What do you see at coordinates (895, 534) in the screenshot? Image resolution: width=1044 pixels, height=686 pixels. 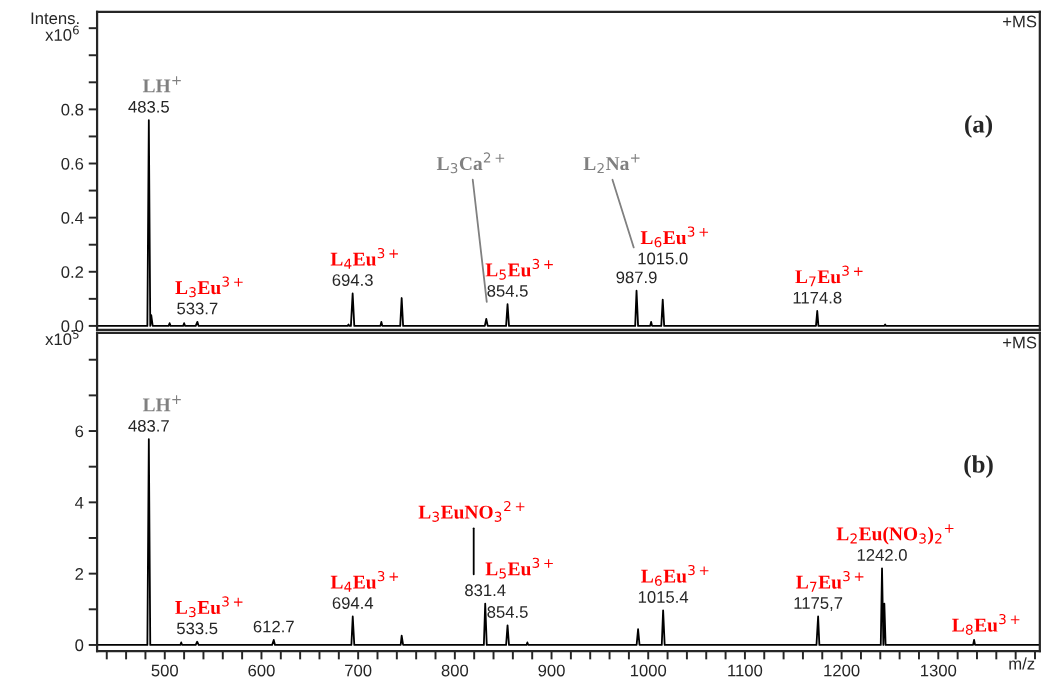 I see `annotation: L$_{2}$Eu(NO$_{3}$)$_{2}$$^{+}$` at bounding box center [895, 534].